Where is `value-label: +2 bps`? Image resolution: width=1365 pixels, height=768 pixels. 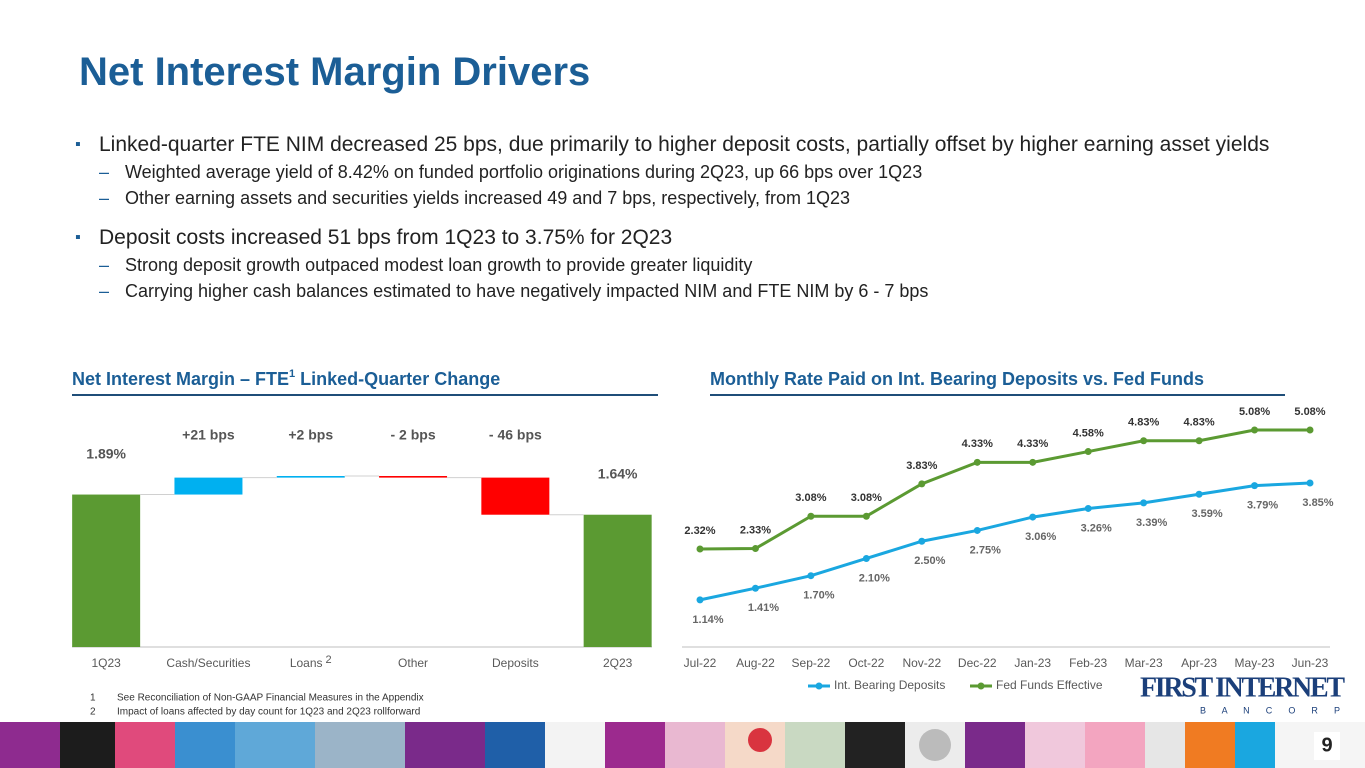
value-label: +2 bps is located at coordinates (310, 435).